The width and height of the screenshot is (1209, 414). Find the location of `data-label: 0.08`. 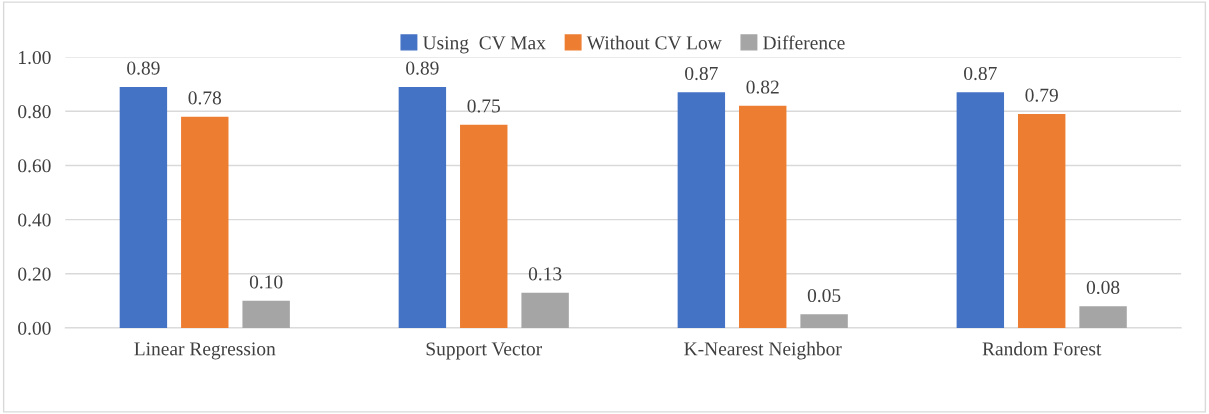

data-label: 0.08 is located at coordinates (1103, 287).